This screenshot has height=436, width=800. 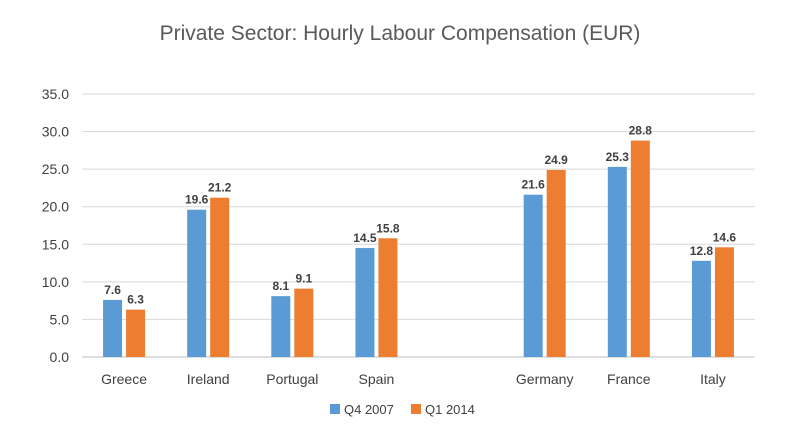 I want to click on category-label: Spain, so click(x=377, y=379).